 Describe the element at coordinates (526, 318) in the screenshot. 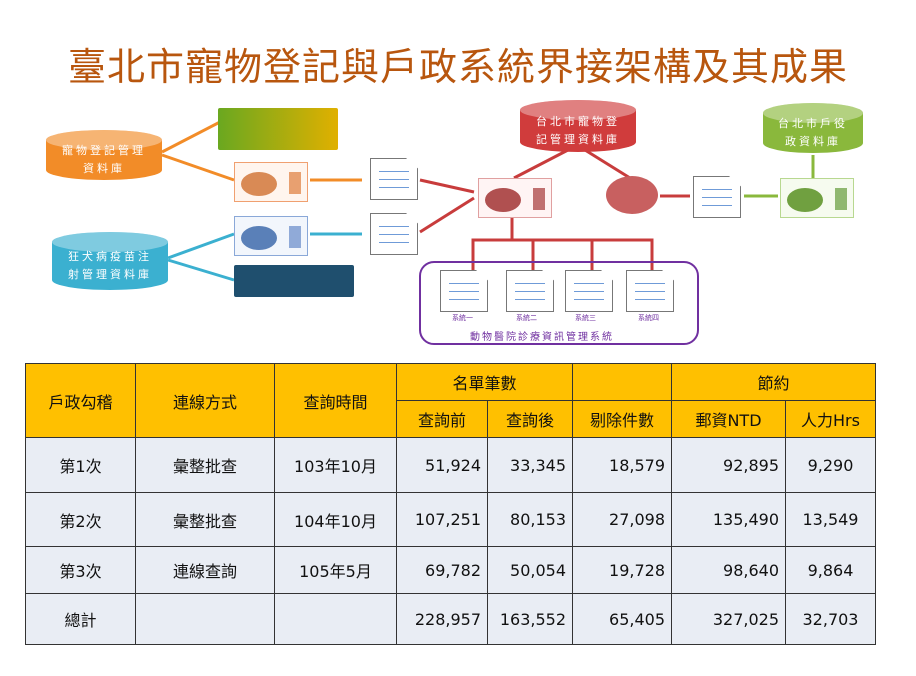

I see `clinic-system-label: 系統二` at that location.